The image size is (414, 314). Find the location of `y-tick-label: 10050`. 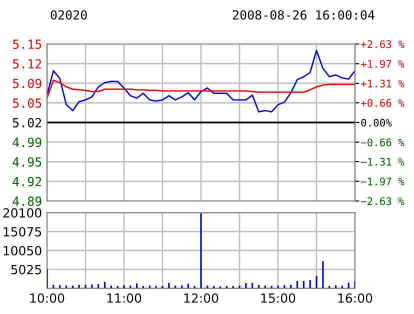

y-tick-label: 10050 is located at coordinates (23, 251).